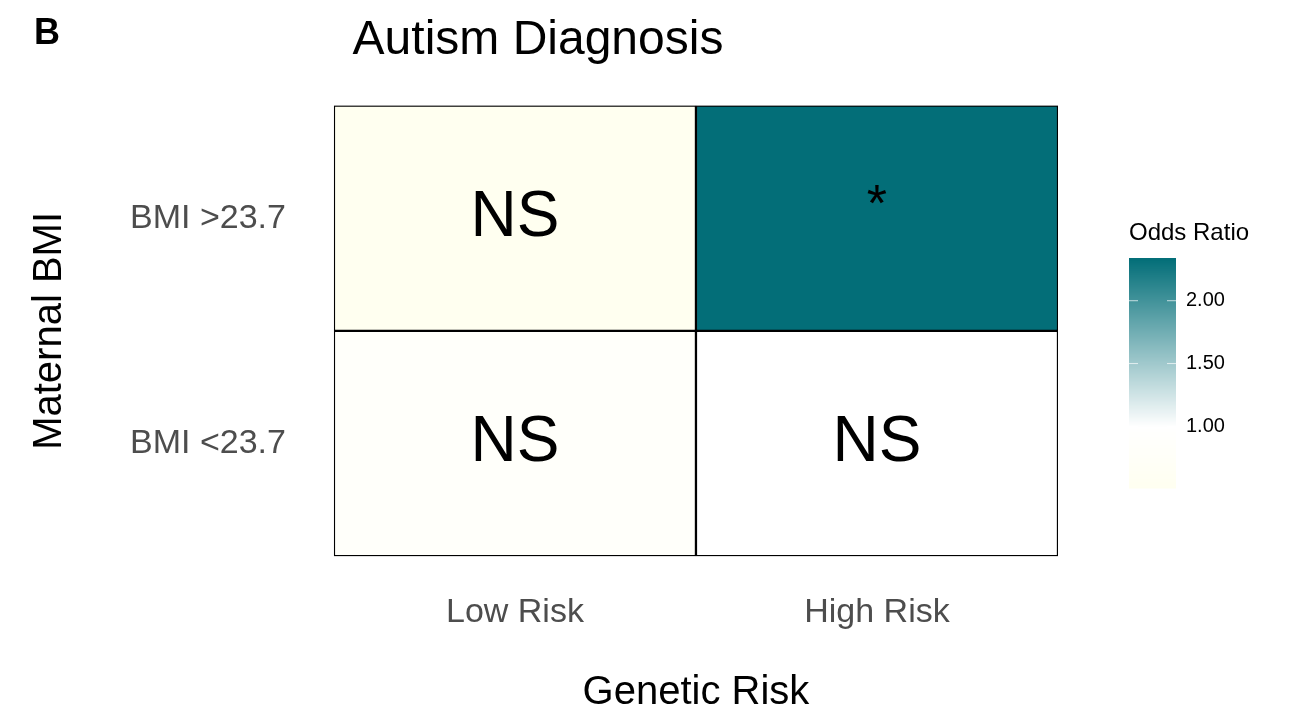 This screenshot has width=1301, height=725. I want to click on y-axis-title: Maternal BMI, so click(47, 330).